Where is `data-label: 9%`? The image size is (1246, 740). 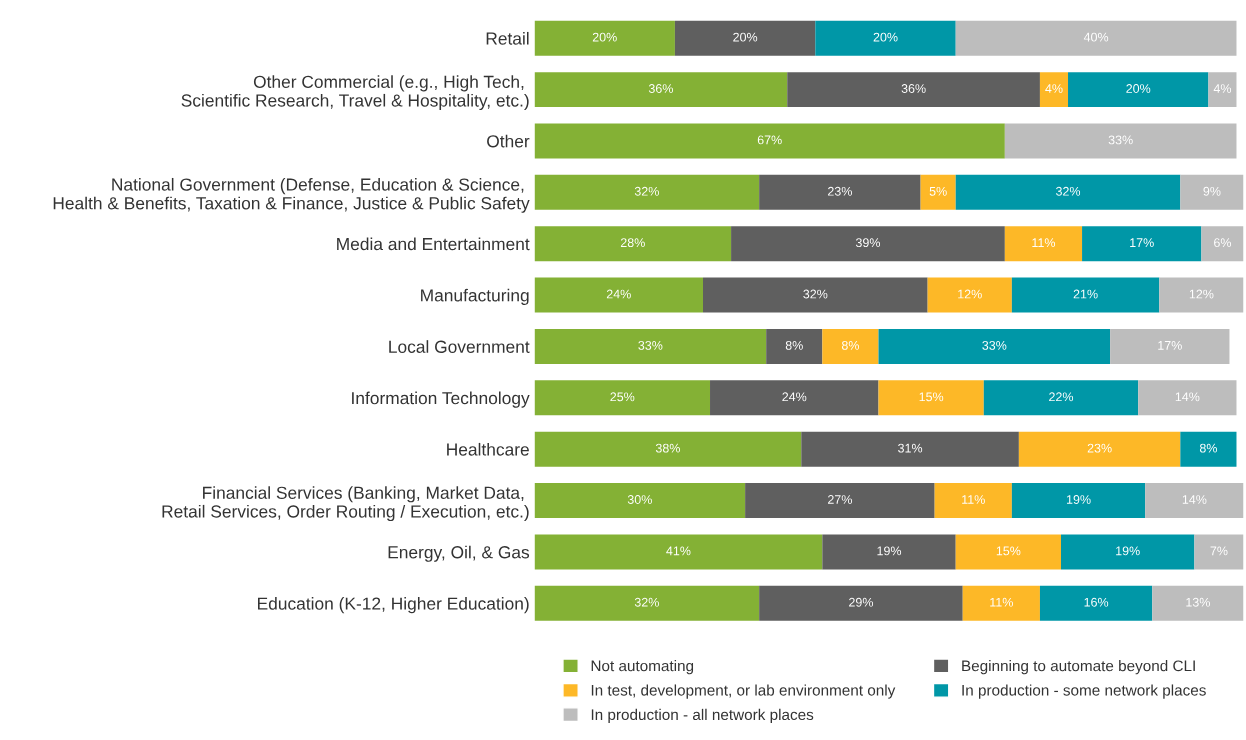
data-label: 9% is located at coordinates (1212, 191).